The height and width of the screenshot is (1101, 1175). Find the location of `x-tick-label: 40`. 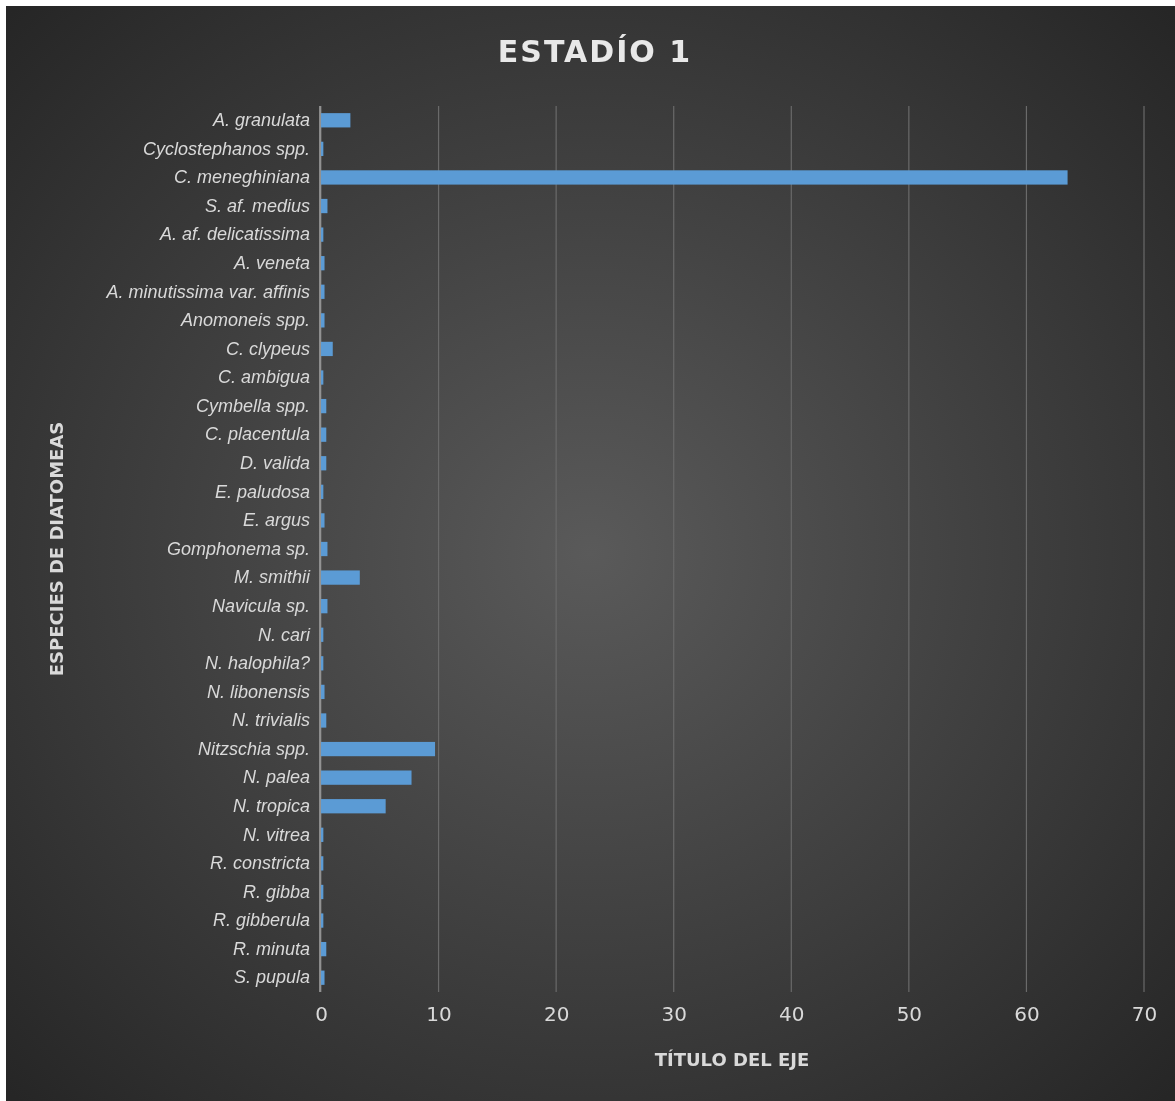

x-tick-label: 40 is located at coordinates (792, 1014).